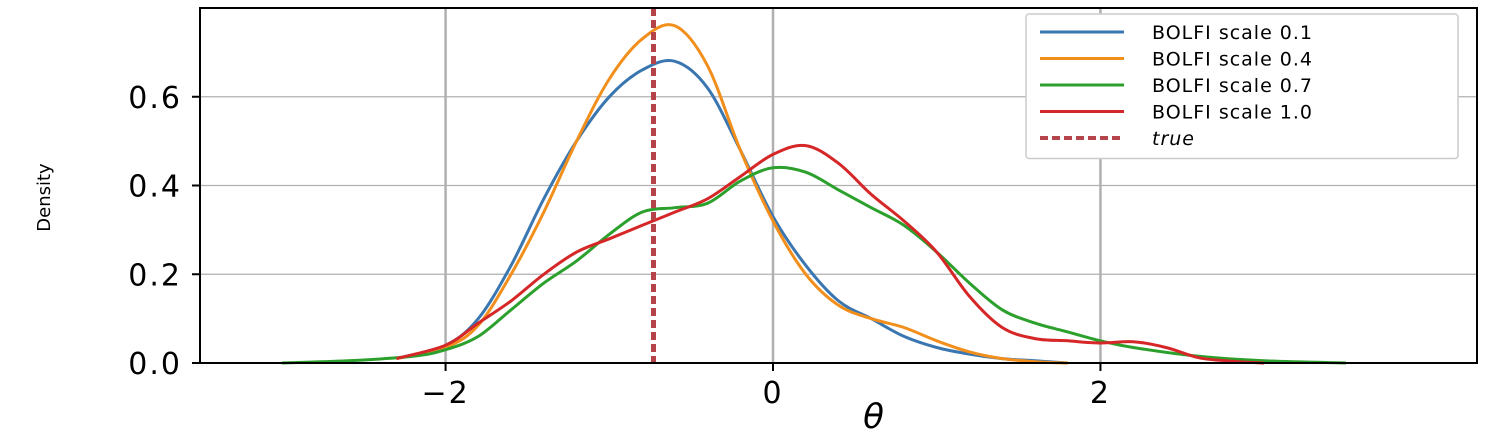  What do you see at coordinates (1173, 139) in the screenshot?
I see `legend-label: true` at bounding box center [1173, 139].